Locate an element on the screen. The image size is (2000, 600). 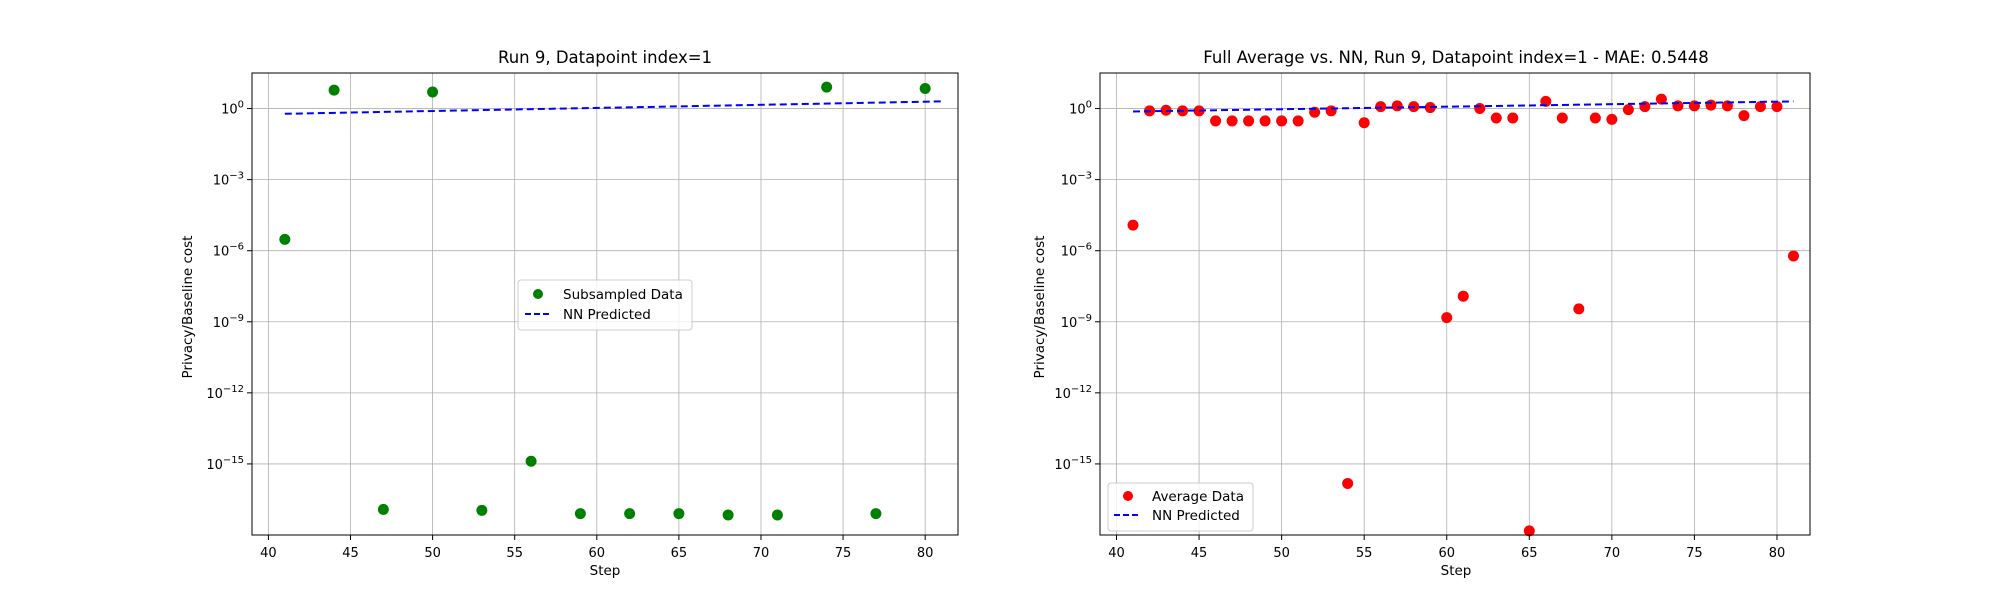
right-y-tick-label: 10⁻¹² is located at coordinates (1073, 393).